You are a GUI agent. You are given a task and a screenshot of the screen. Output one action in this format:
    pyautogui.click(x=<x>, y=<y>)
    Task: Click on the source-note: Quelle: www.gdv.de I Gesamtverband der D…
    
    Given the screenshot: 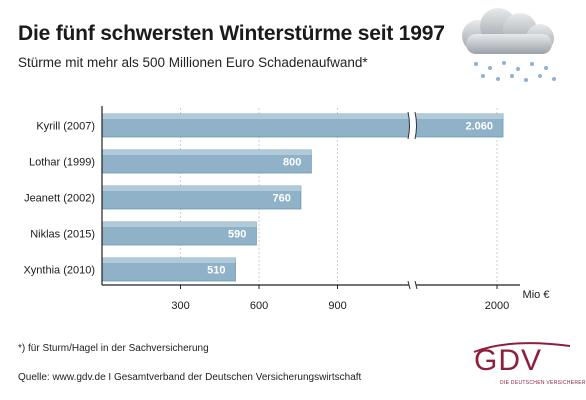 What is the action you would take?
    pyautogui.click(x=190, y=377)
    